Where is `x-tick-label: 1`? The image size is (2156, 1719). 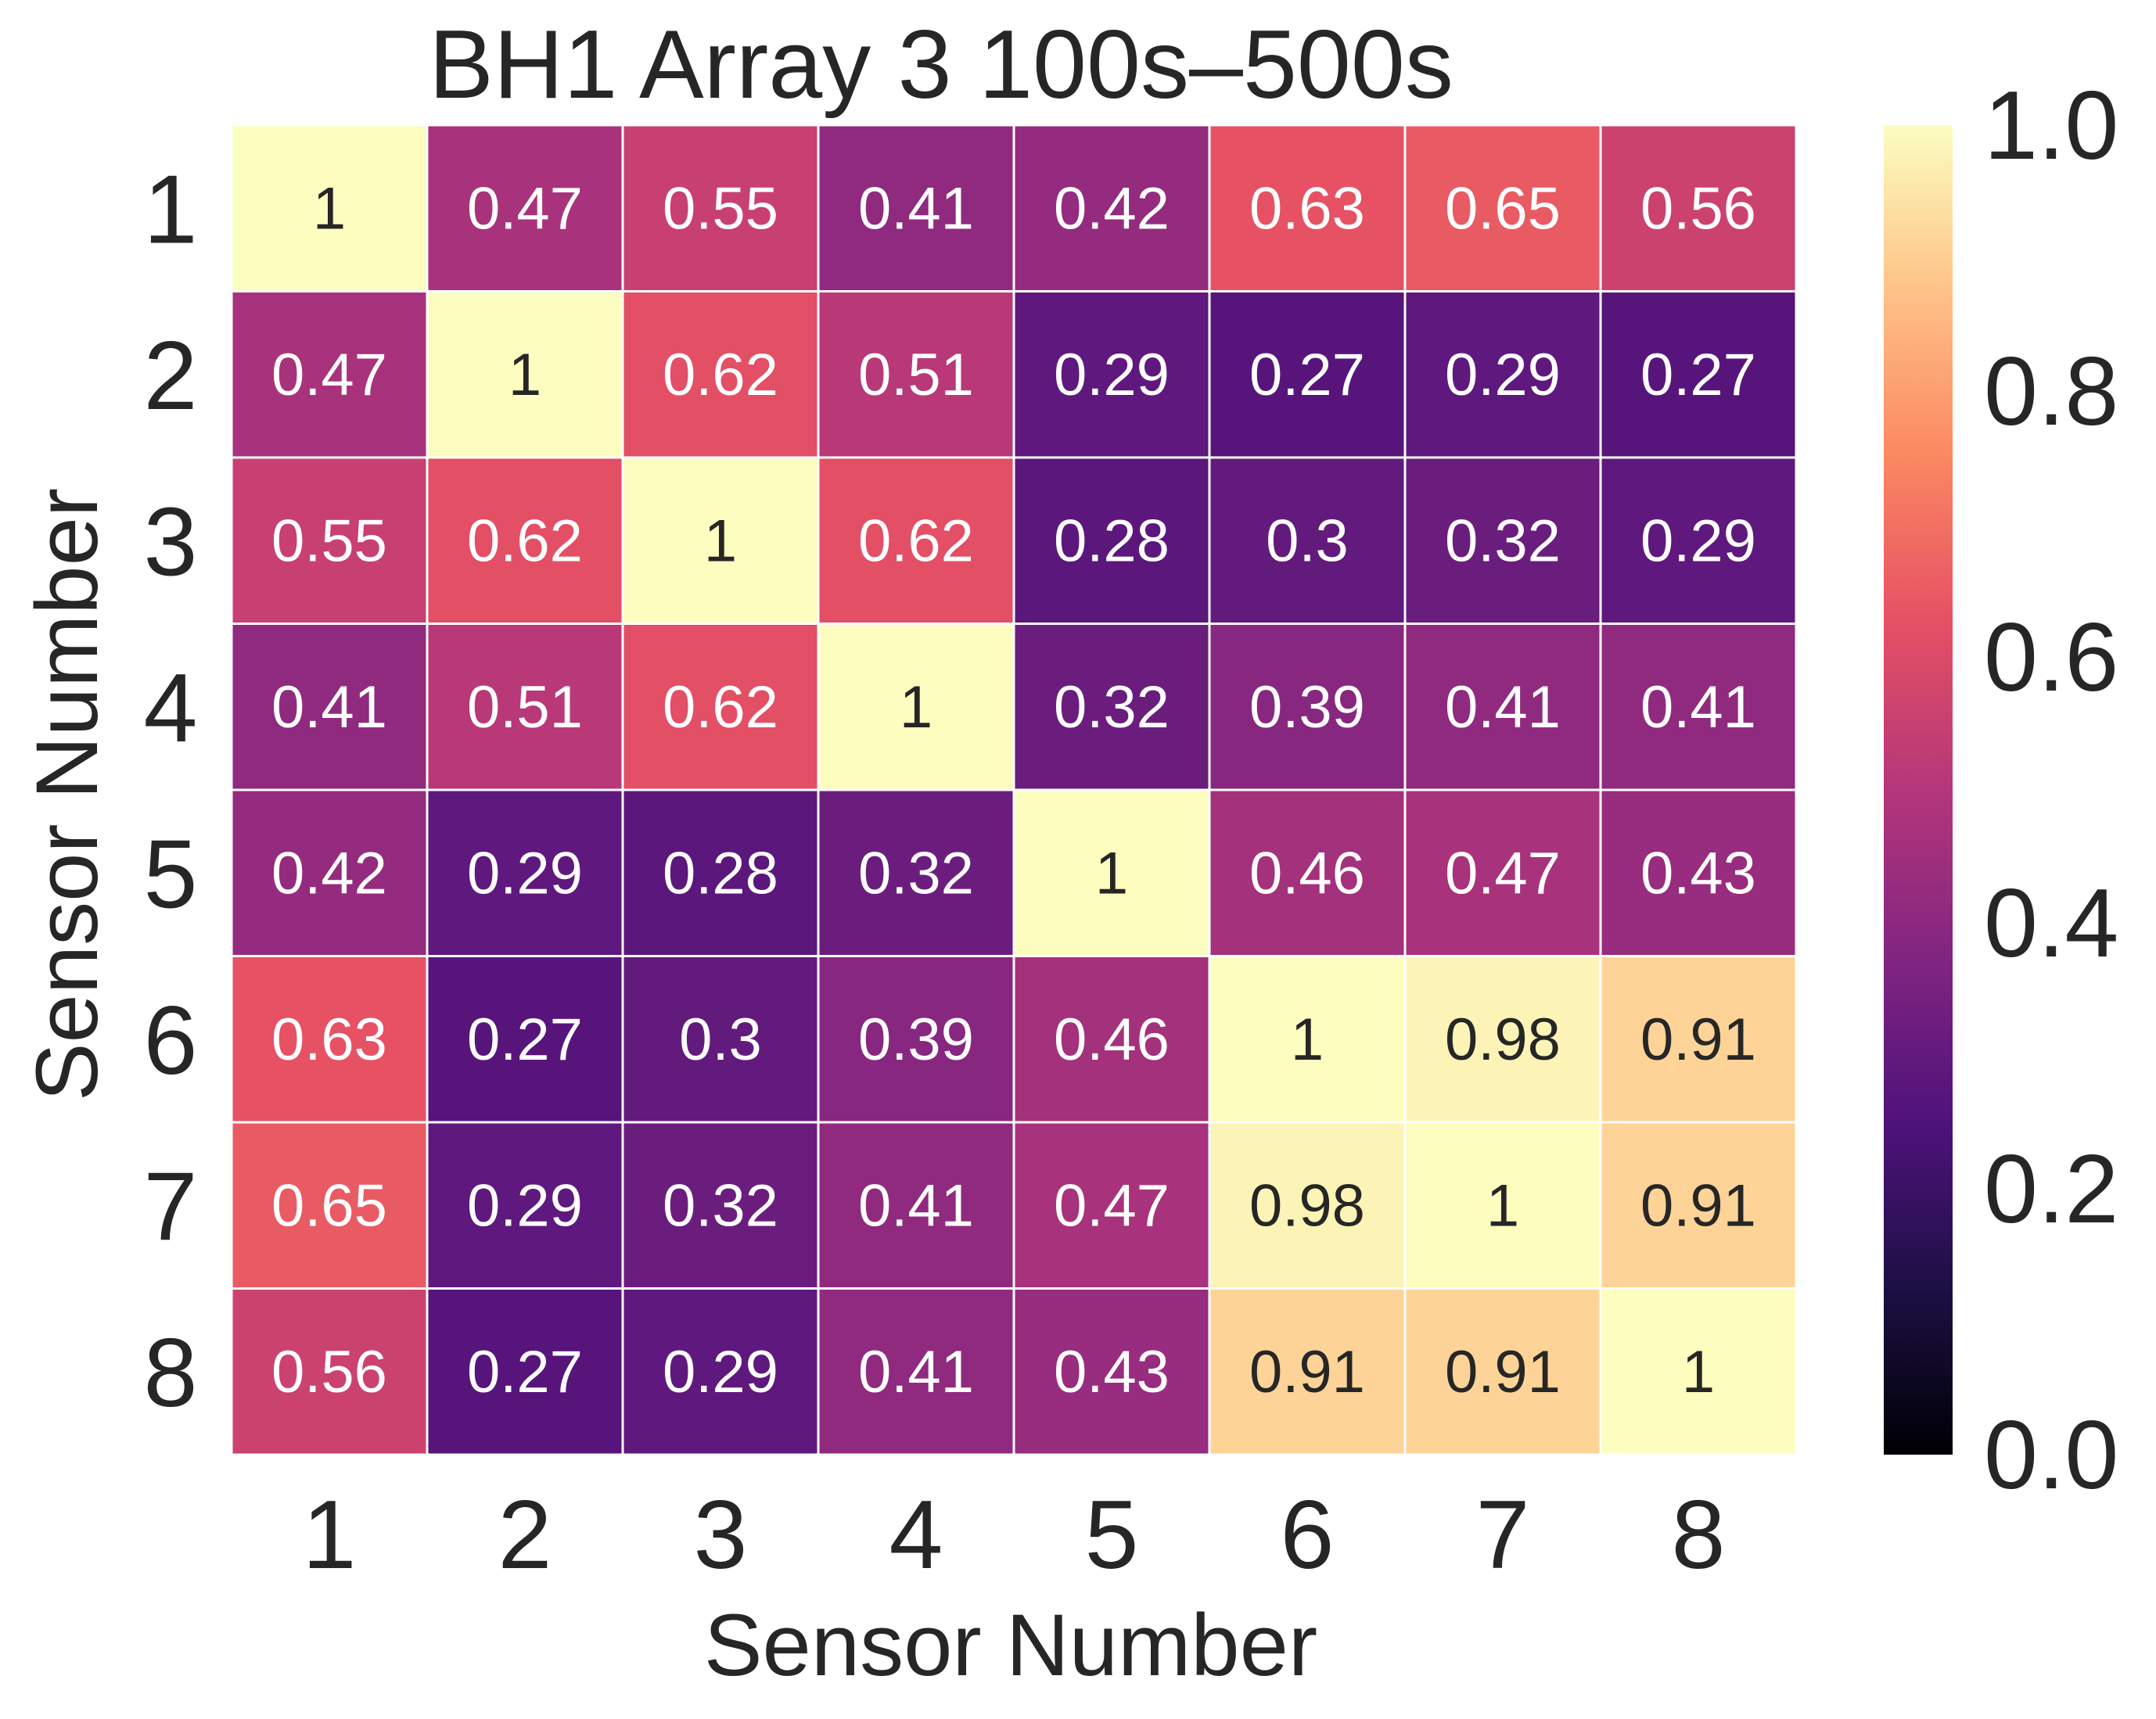
x-tick-label: 1 is located at coordinates (330, 1535).